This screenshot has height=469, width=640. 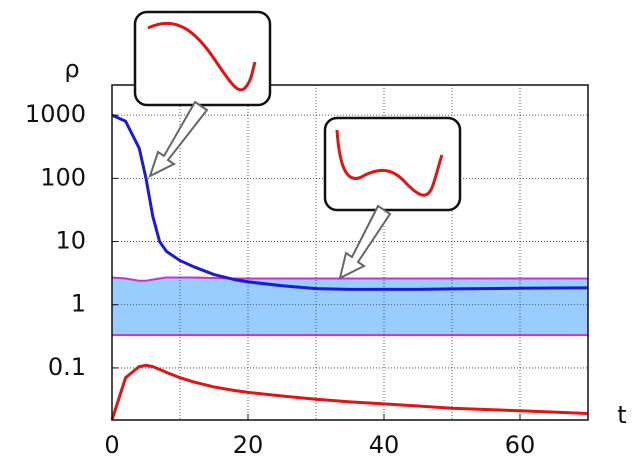 What do you see at coordinates (349, 392) in the screenshot?
I see `data-line` at bounding box center [349, 392].